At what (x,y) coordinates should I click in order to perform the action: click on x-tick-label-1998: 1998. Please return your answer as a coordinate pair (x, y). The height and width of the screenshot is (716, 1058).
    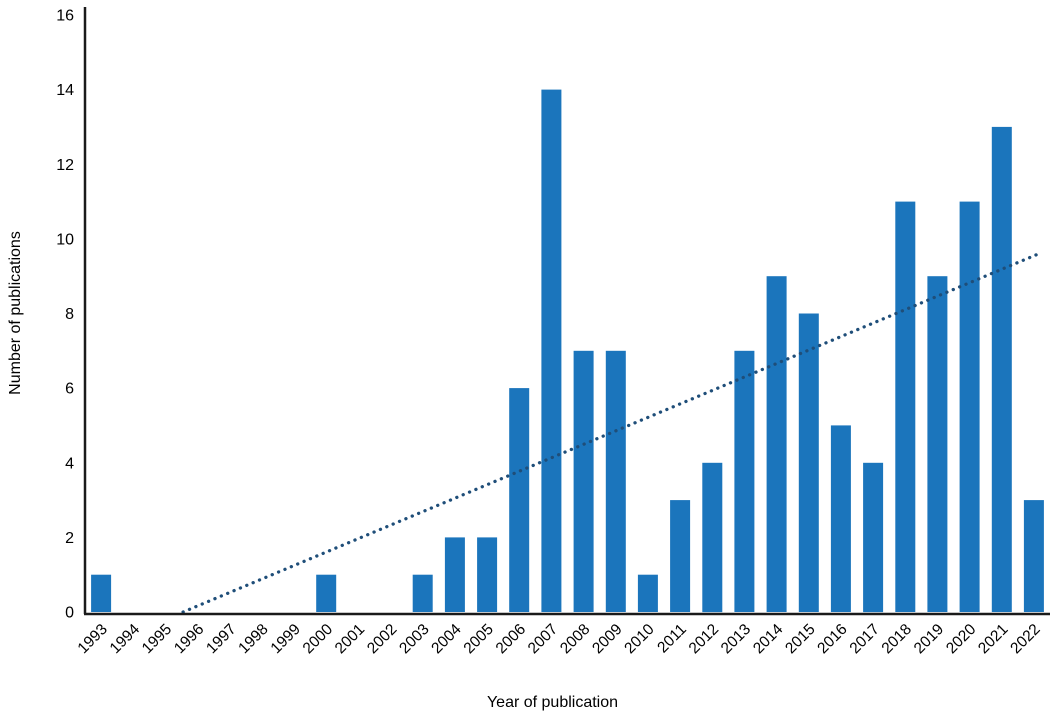
    Looking at the image, I should click on (253, 639).